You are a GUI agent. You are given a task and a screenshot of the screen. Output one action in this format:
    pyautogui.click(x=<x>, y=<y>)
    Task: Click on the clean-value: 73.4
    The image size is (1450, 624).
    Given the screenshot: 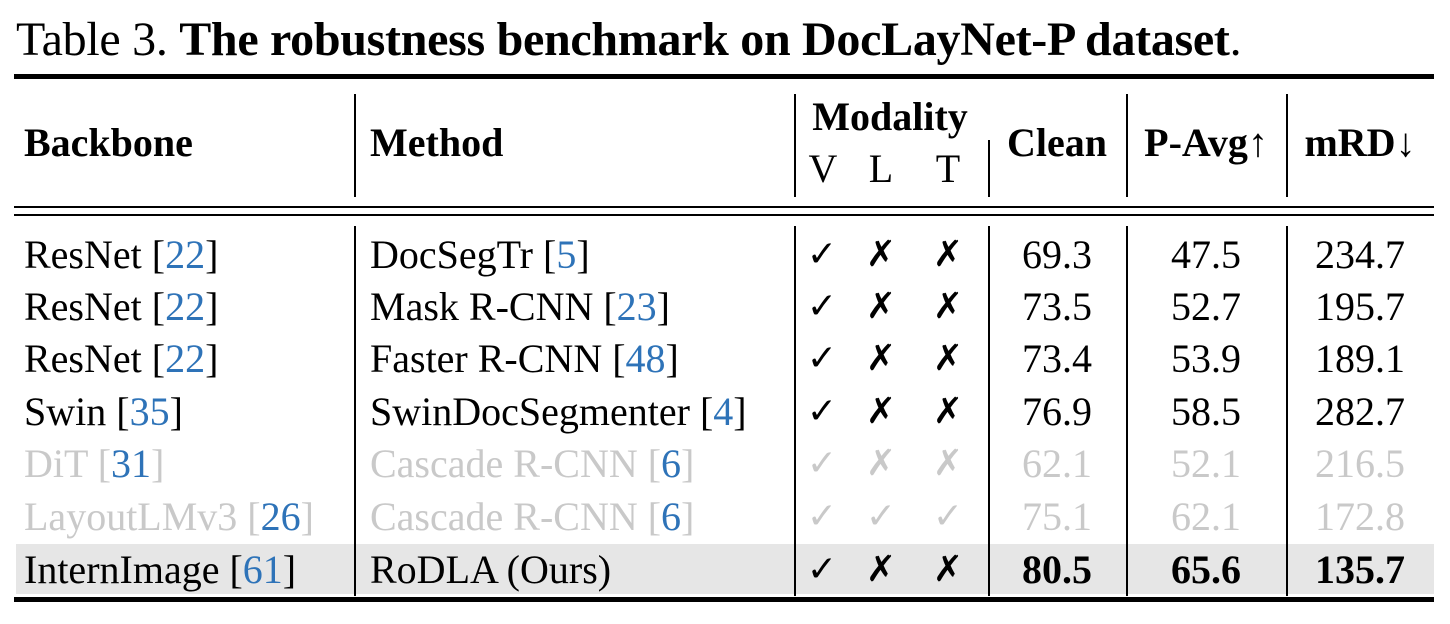 What is the action you would take?
    pyautogui.click(x=1057, y=358)
    